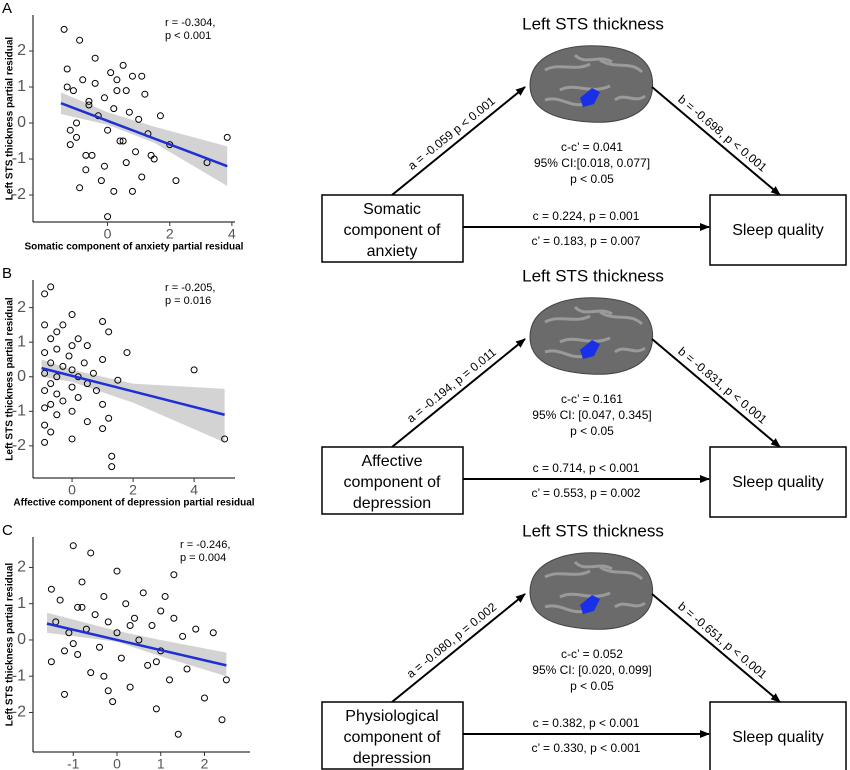  I want to click on panel-letter: A, so click(7, 8).